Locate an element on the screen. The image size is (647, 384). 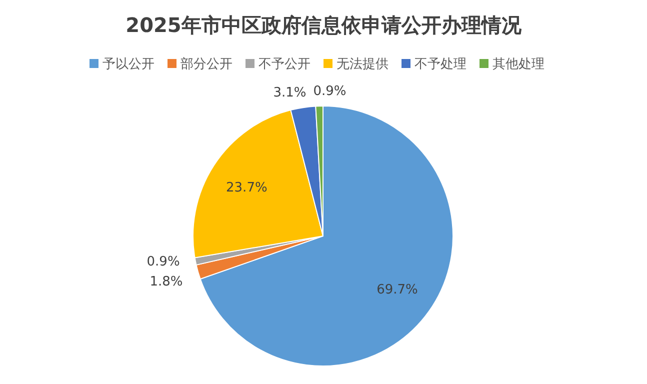
legend-label: 不予公开 is located at coordinates (284, 64).